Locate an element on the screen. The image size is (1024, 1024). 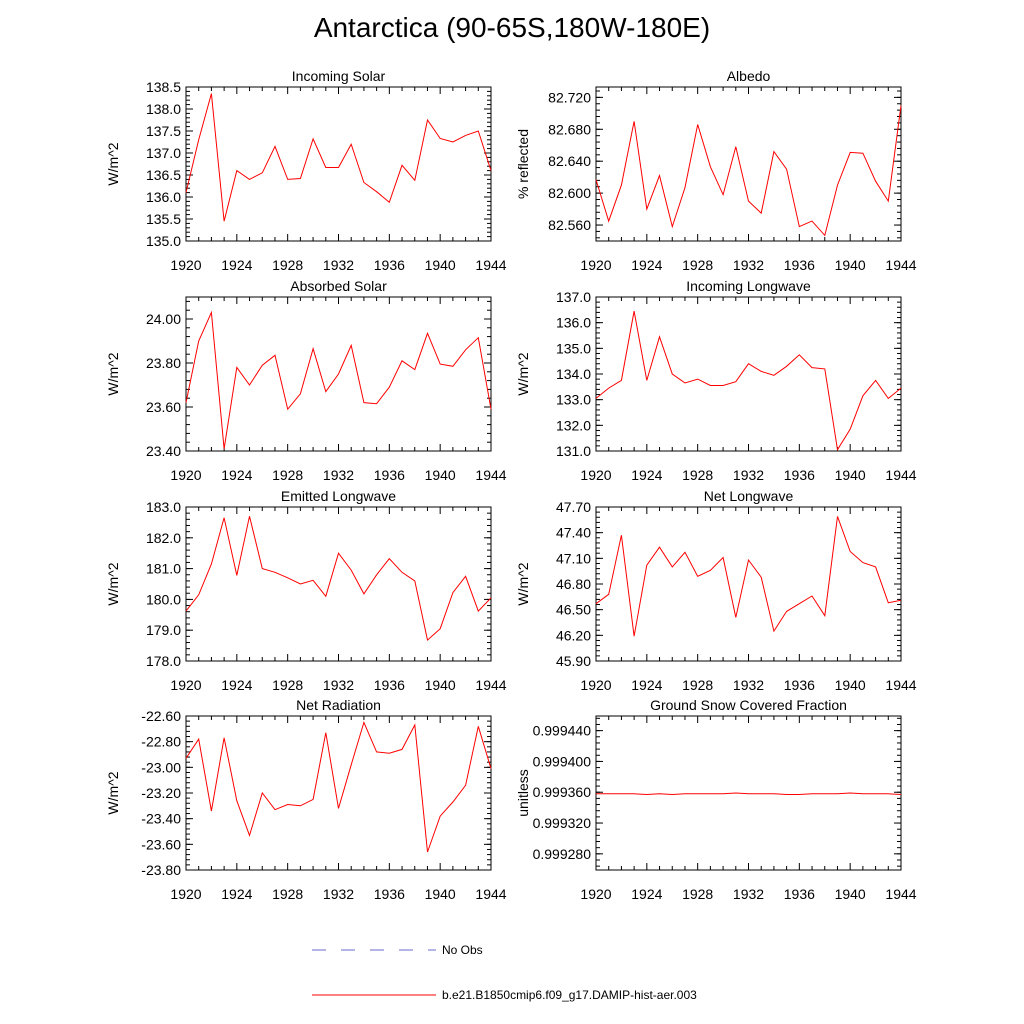
y-tick-label: 132.0 is located at coordinates (573, 425).